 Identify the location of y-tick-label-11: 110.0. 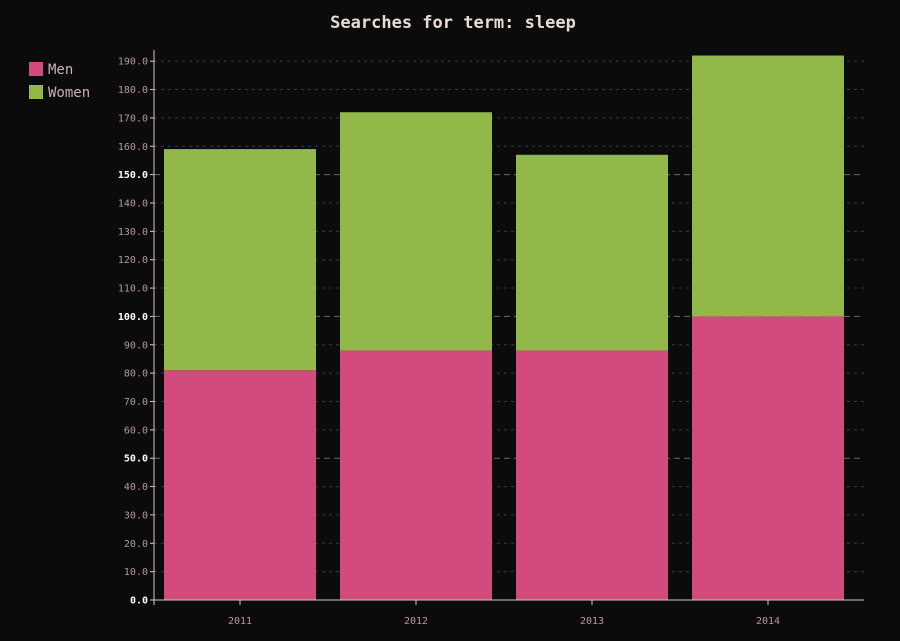
(133, 289).